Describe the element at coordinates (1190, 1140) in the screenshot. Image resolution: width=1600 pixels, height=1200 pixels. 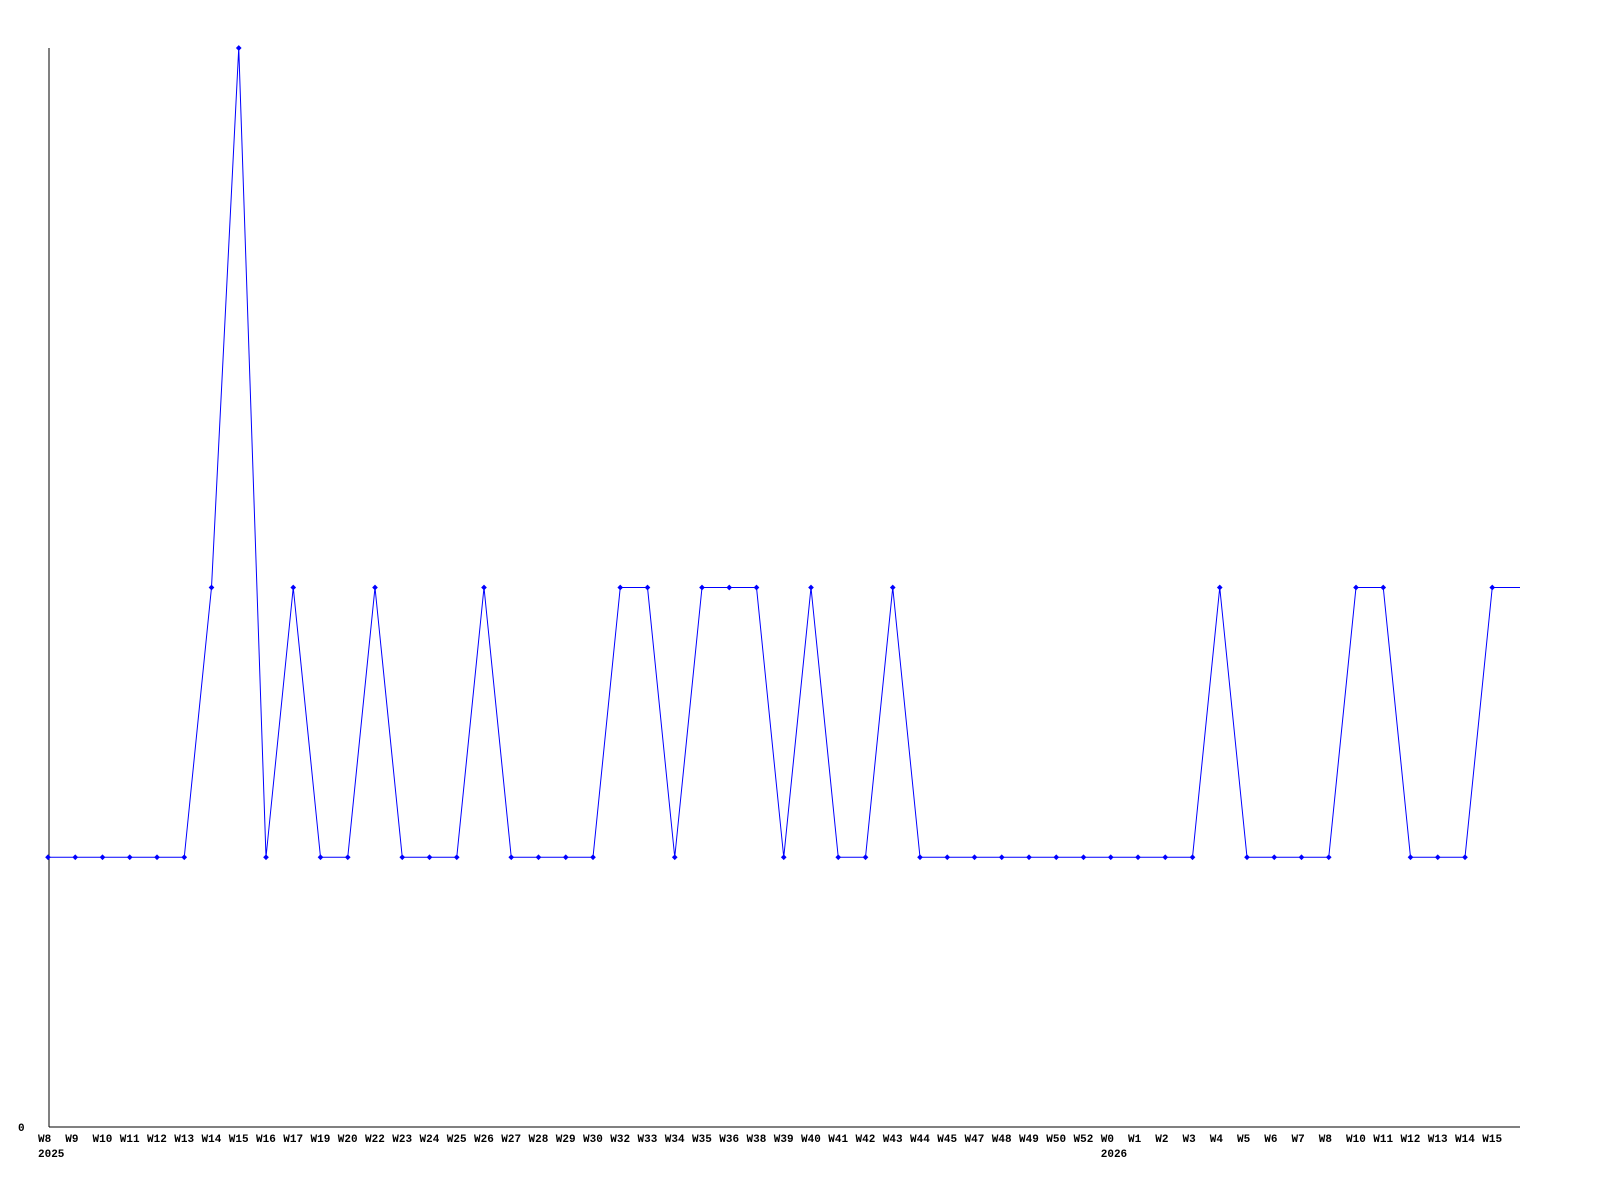
I see `x-tick-label: W3` at that location.